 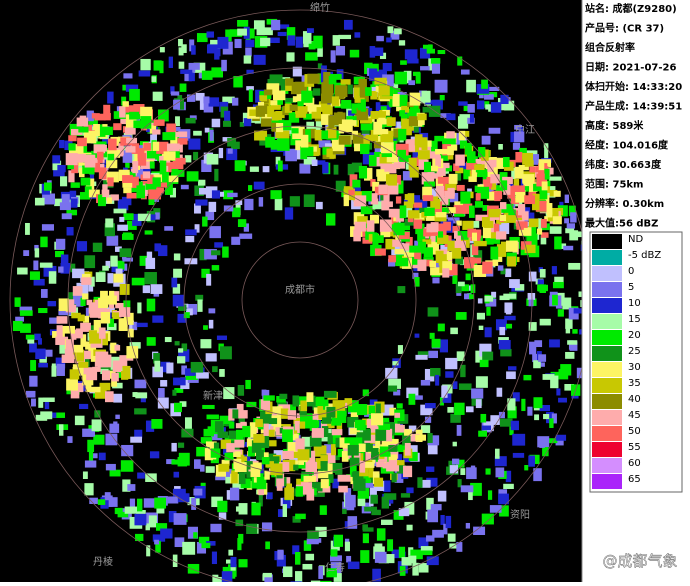 What do you see at coordinates (627, 145) in the screenshot?
I see `info-line: 经度: 104.016度` at bounding box center [627, 145].